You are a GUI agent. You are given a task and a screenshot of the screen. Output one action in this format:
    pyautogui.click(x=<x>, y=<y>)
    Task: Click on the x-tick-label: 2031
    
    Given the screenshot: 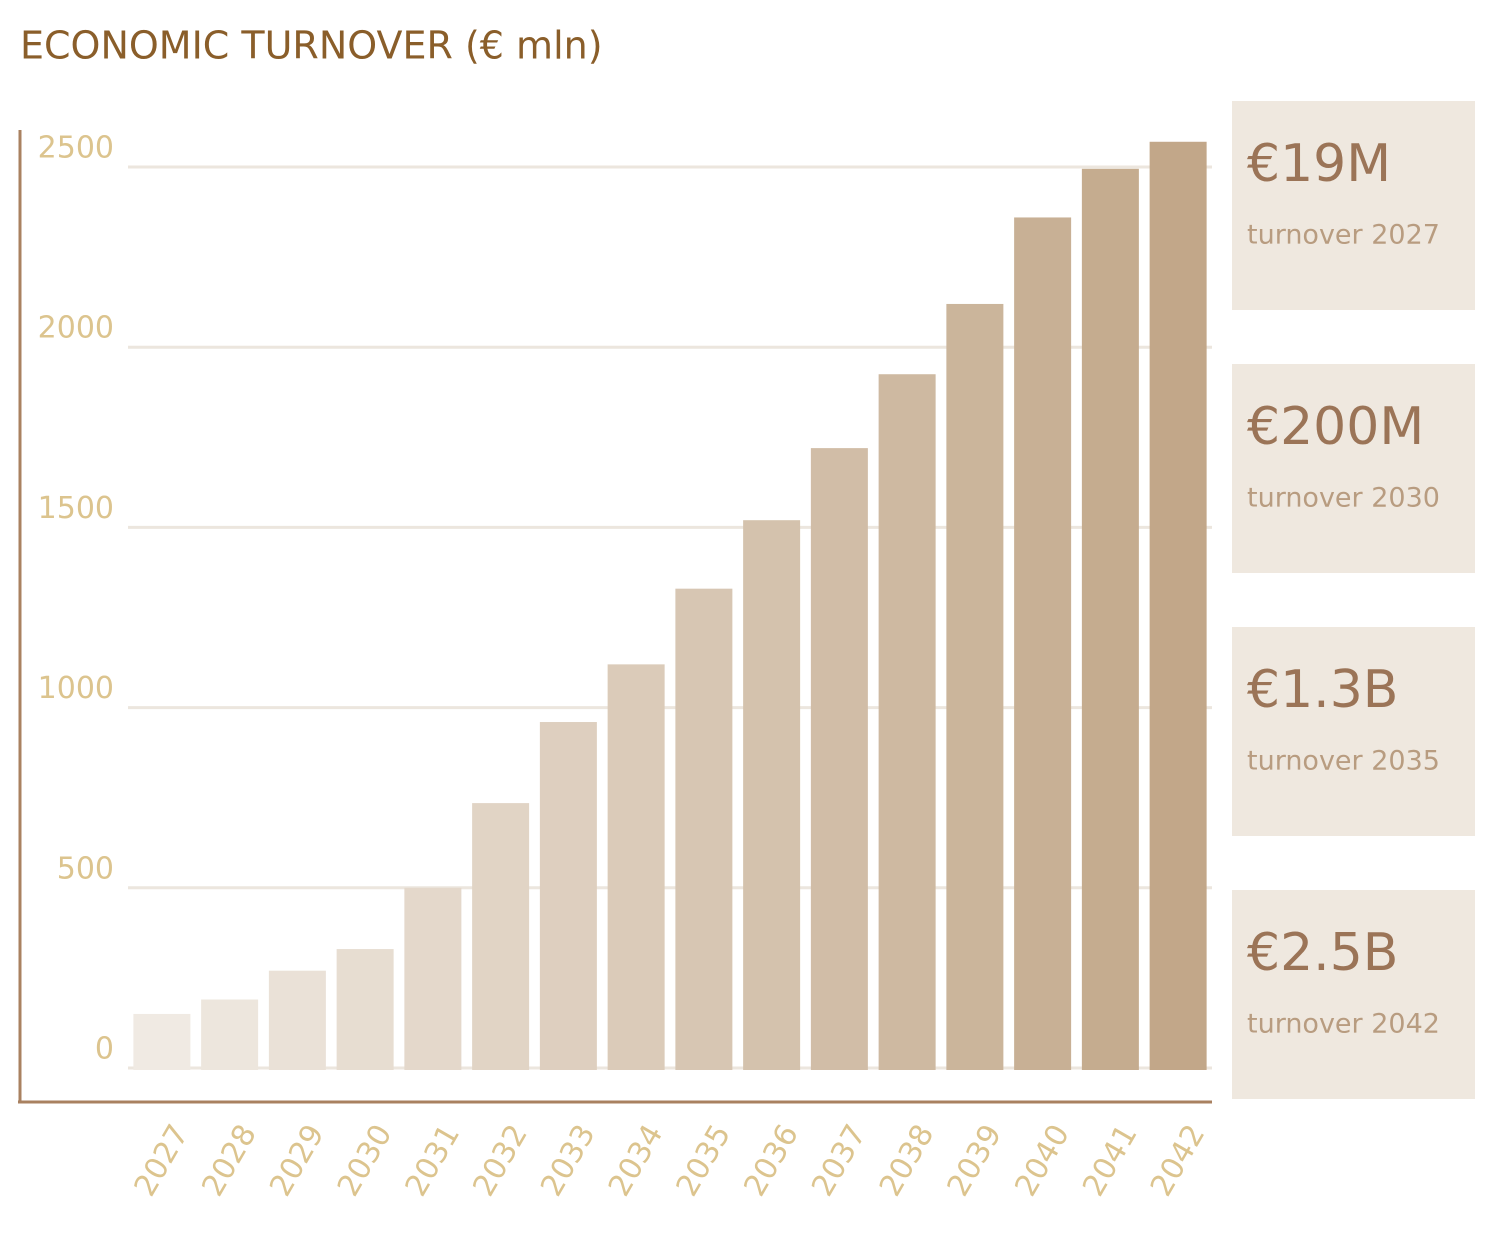 What is the action you would take?
    pyautogui.click(x=433, y=1161)
    